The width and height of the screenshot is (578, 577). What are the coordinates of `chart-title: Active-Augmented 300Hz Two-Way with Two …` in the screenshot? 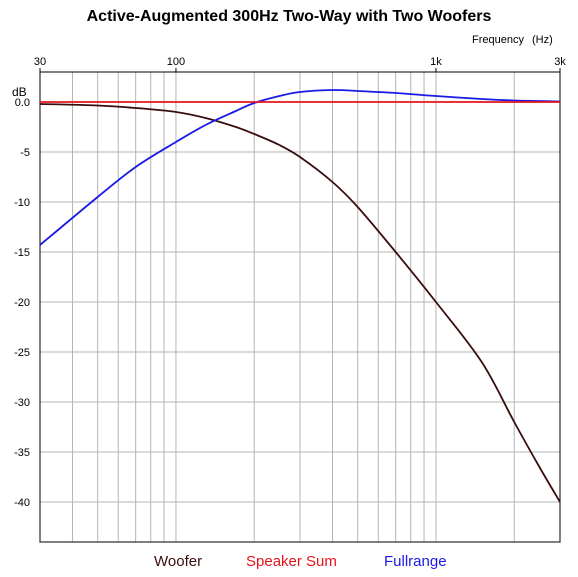 It's located at (289, 16).